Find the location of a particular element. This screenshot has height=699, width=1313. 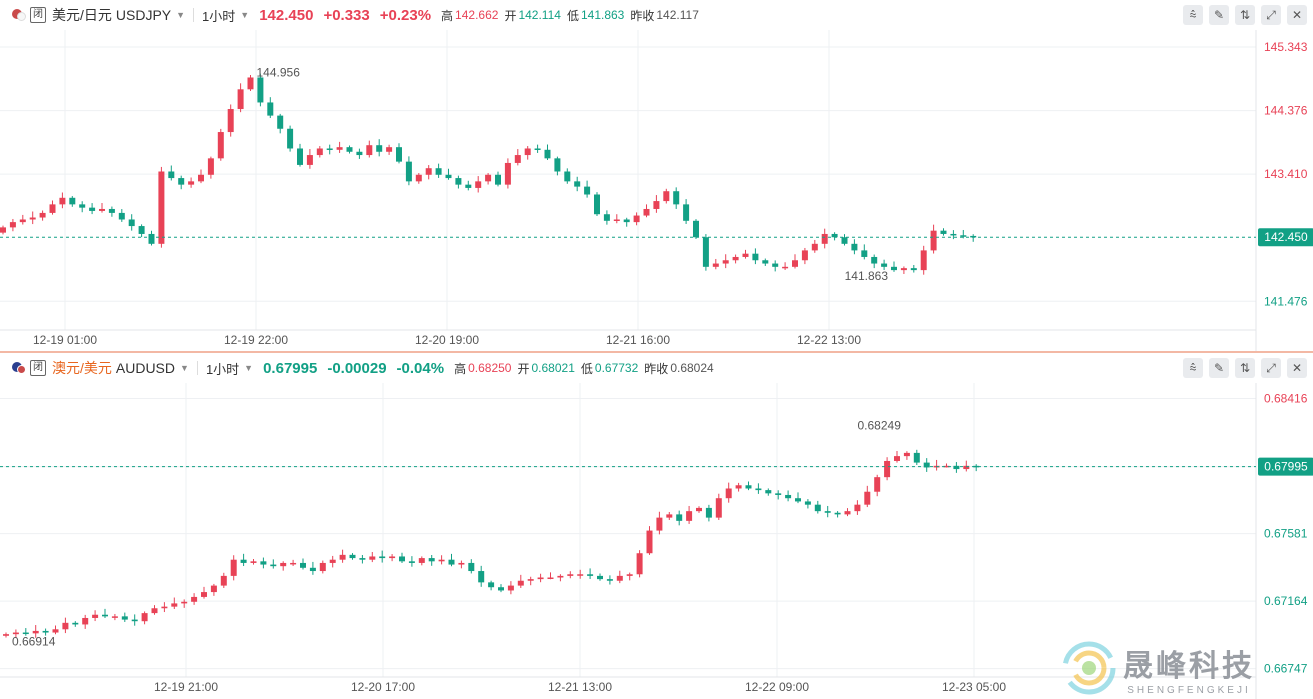

audusd-toolbar: ⩯ ✎ ⇅ ⤢ ✕ is located at coordinates (1245, 368).